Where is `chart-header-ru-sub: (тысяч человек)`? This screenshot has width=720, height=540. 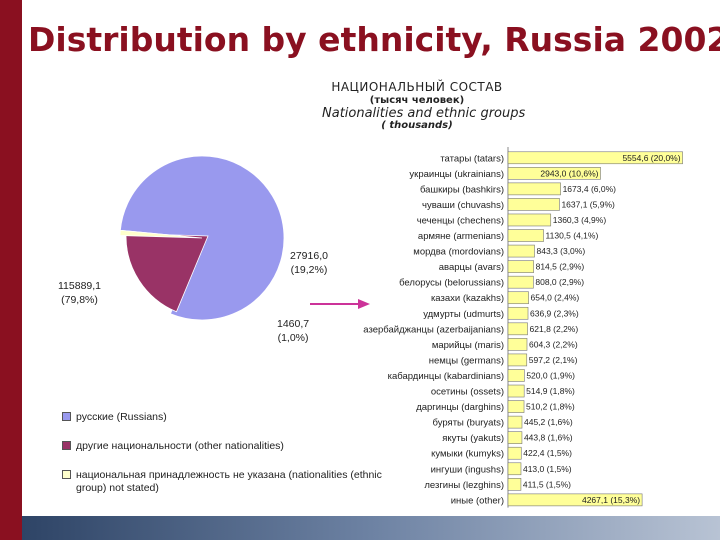 chart-header-ru-sub: (тысяч человек) is located at coordinates (417, 100).